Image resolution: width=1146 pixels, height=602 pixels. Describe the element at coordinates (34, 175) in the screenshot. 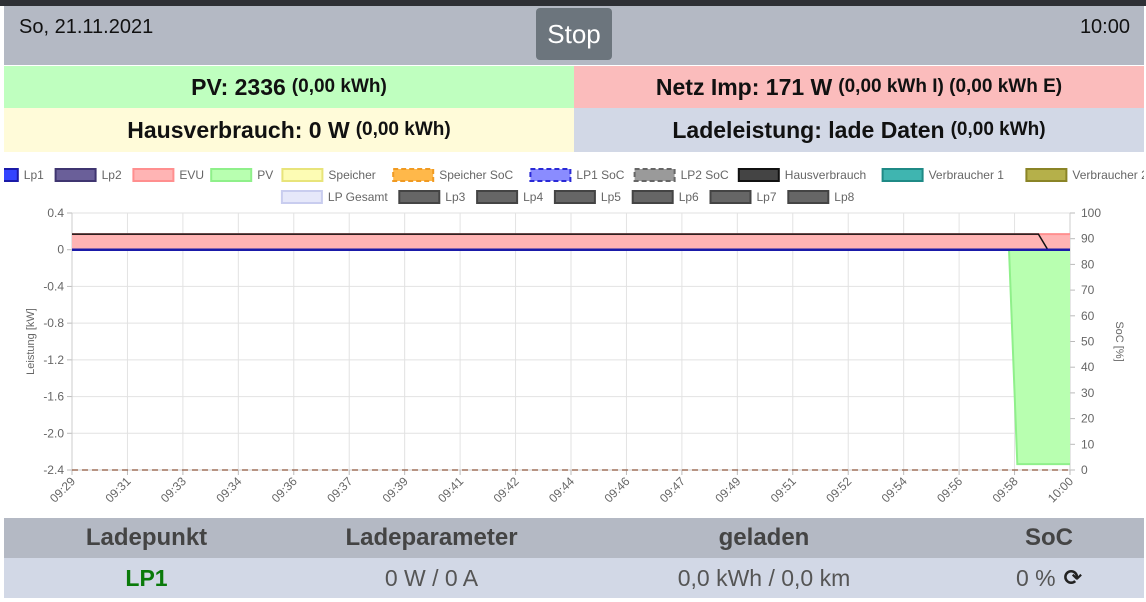

I see `legend-label-0: Lp1` at that location.